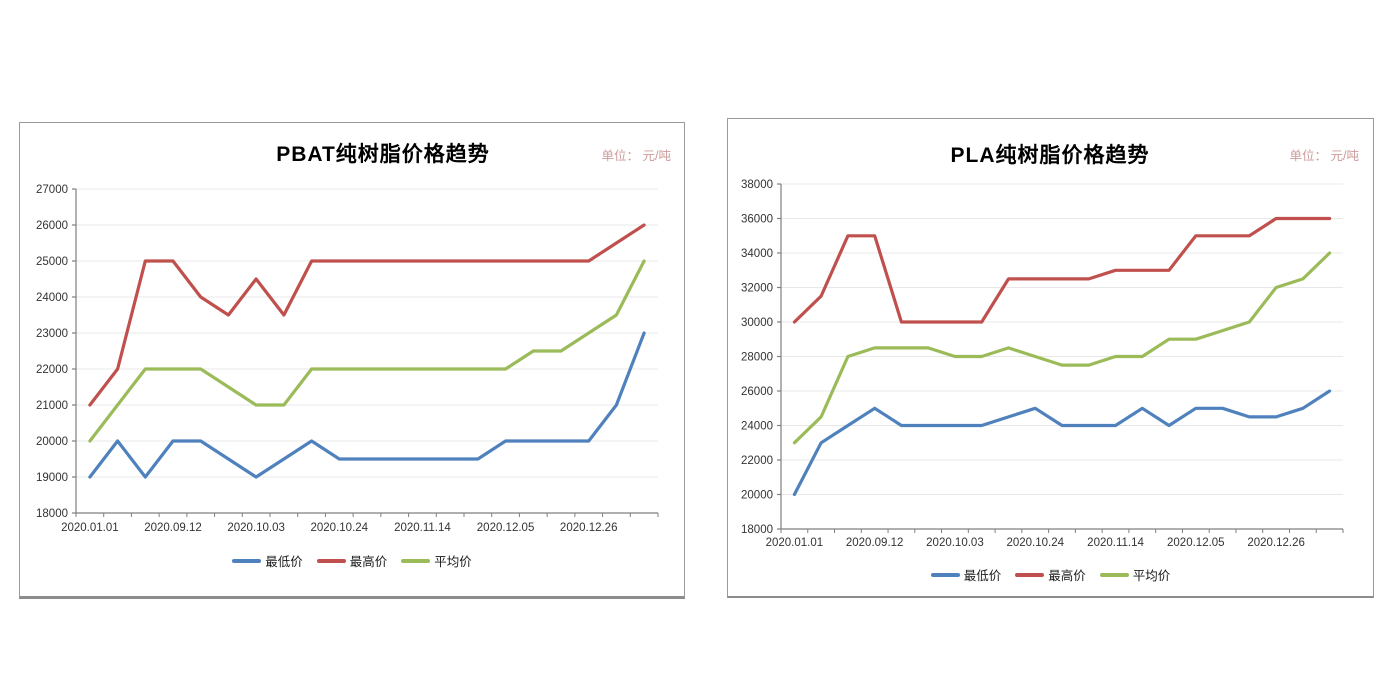 The image size is (1400, 700). What do you see at coordinates (52, 190) in the screenshot?
I see `svg-text: 27000` at bounding box center [52, 190].